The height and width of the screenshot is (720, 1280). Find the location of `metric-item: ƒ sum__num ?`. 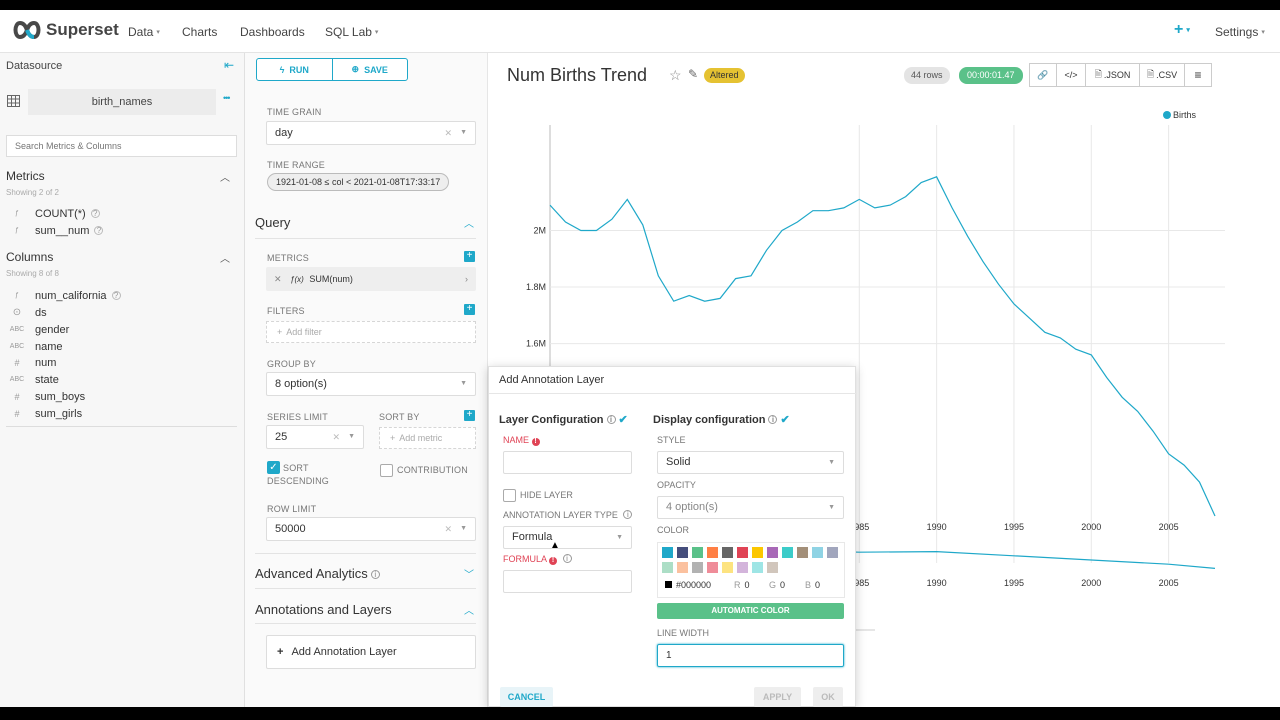

metric-item: ƒ sum__num ? is located at coordinates (55, 230).